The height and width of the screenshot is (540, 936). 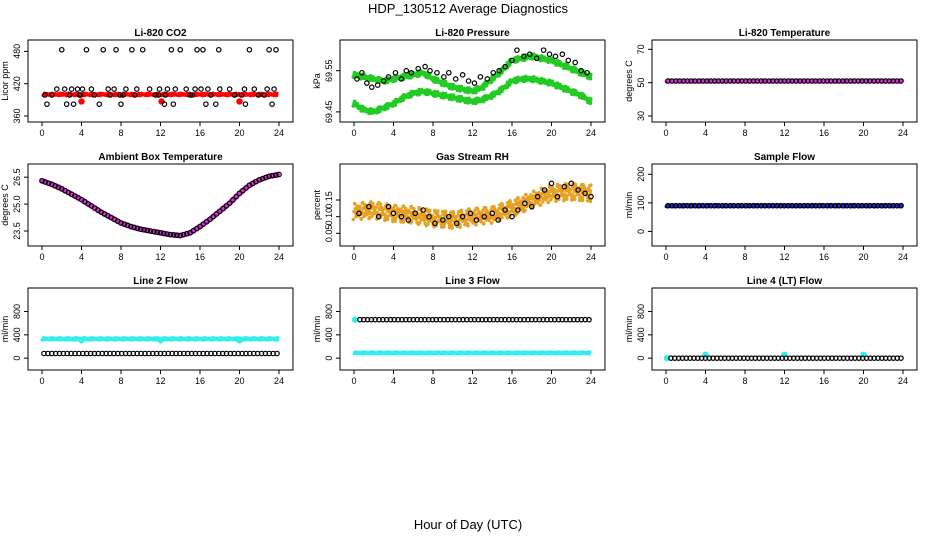 What do you see at coordinates (329, 311) in the screenshot?
I see `y-tick-label: 800` at bounding box center [329, 311].